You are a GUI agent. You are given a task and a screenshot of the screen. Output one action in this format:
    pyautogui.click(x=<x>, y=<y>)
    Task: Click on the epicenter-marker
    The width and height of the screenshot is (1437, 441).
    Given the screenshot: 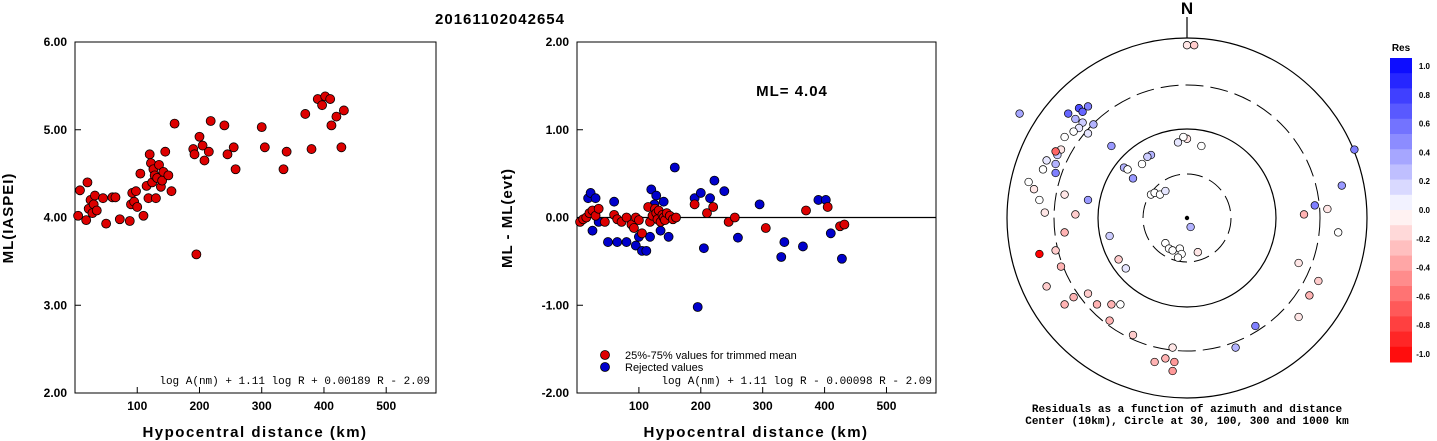 What is the action you would take?
    pyautogui.click(x=1187, y=218)
    